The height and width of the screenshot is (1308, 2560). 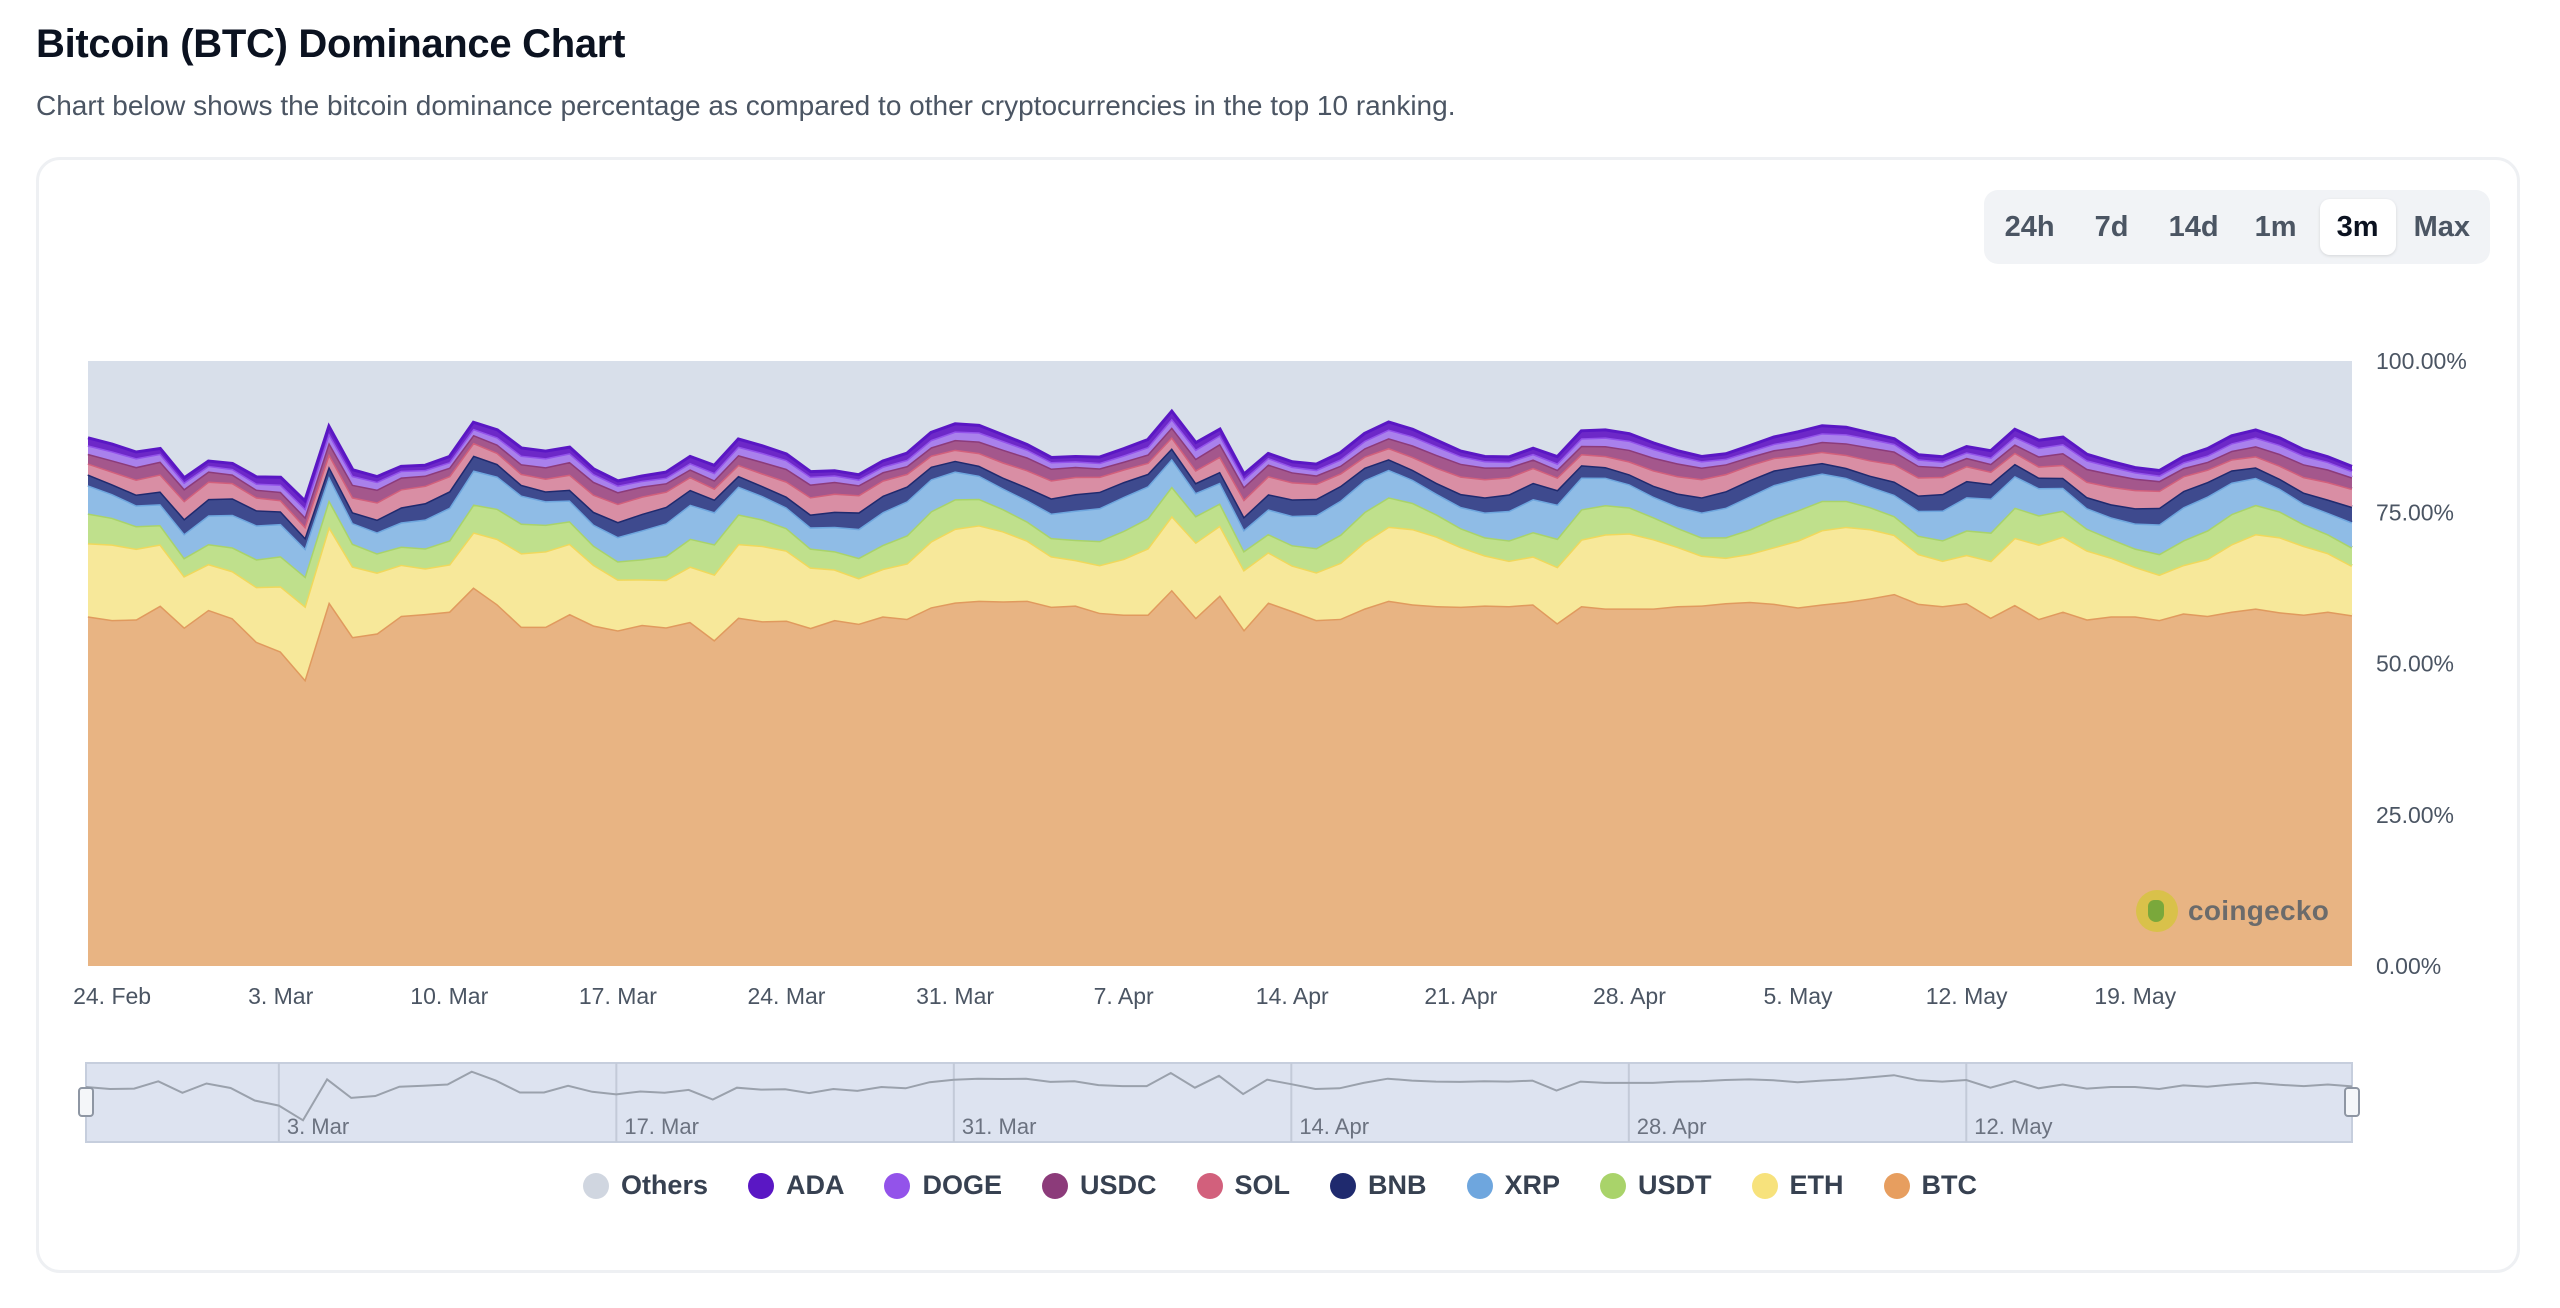 I want to click on range-max-button: Max, so click(x=2442, y=227).